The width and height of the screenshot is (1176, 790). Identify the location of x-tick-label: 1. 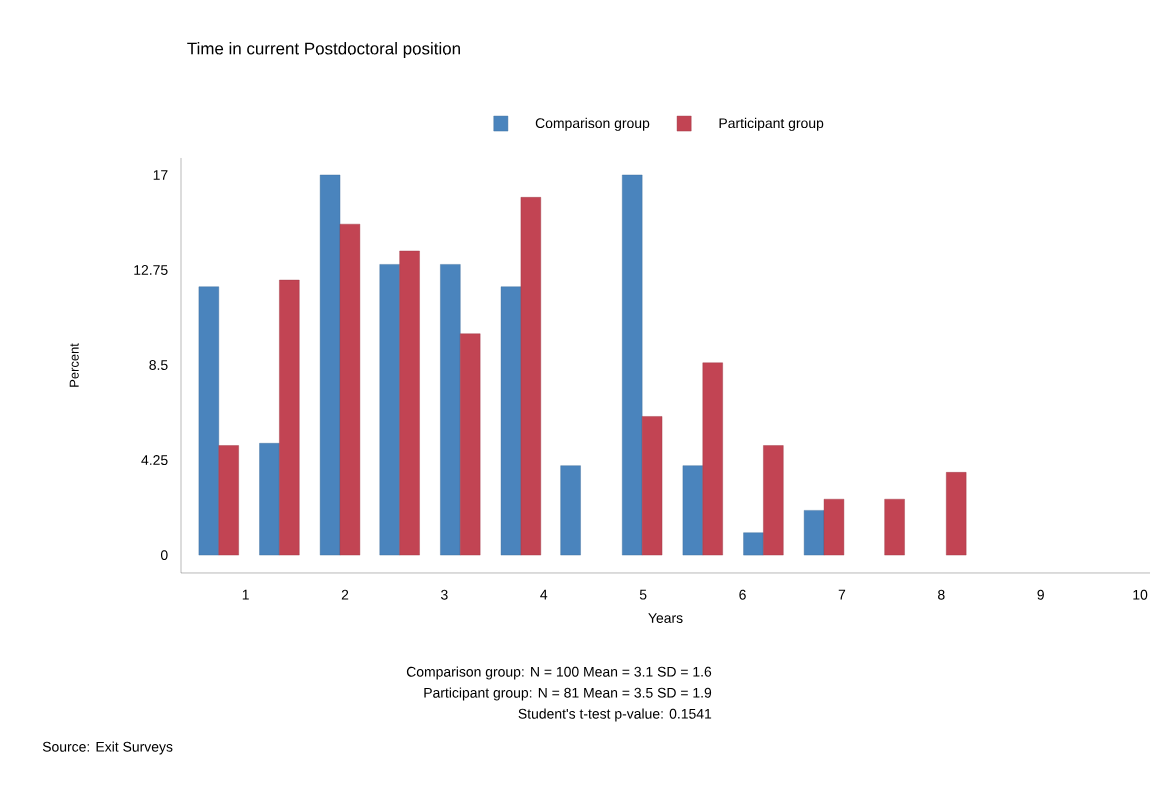
(245, 594).